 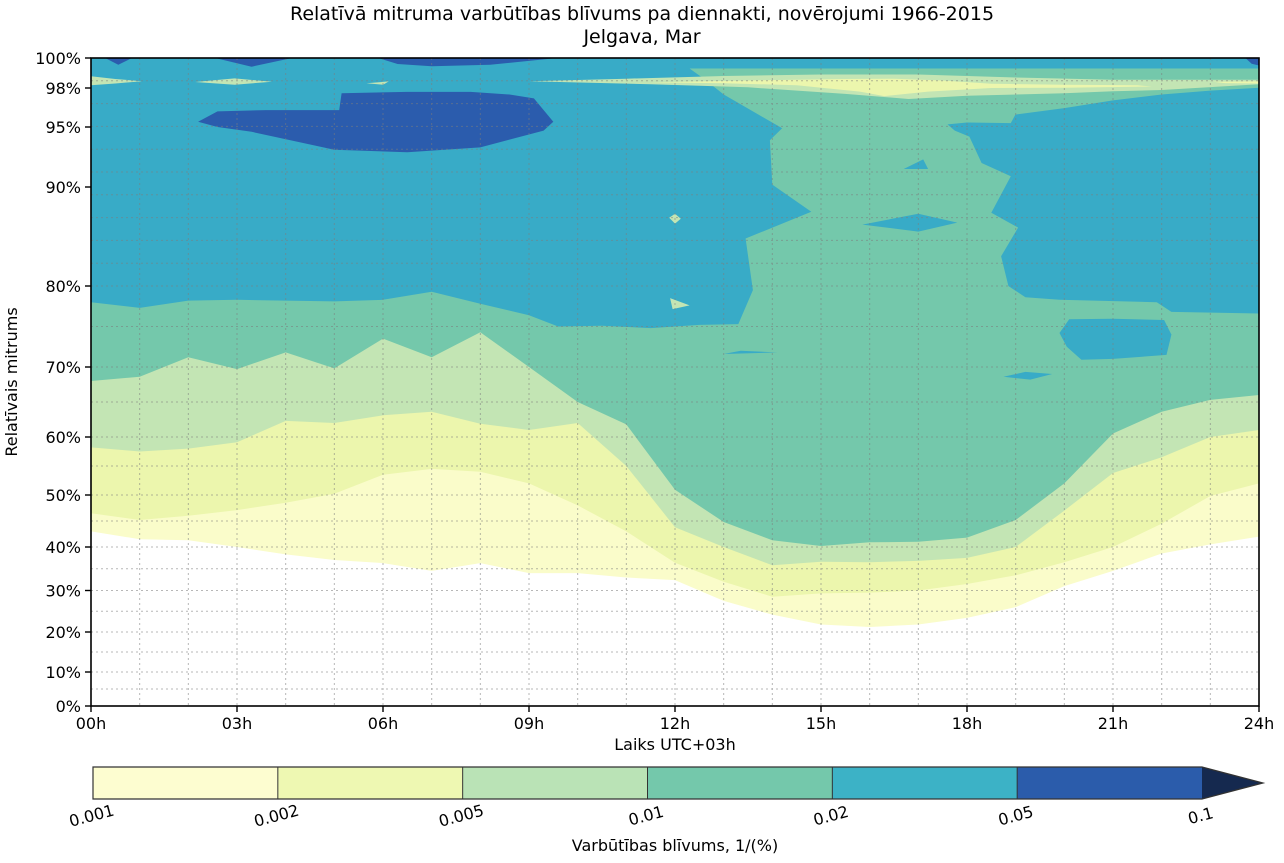 I want to click on svg-text: 00h, so click(x=91, y=723).